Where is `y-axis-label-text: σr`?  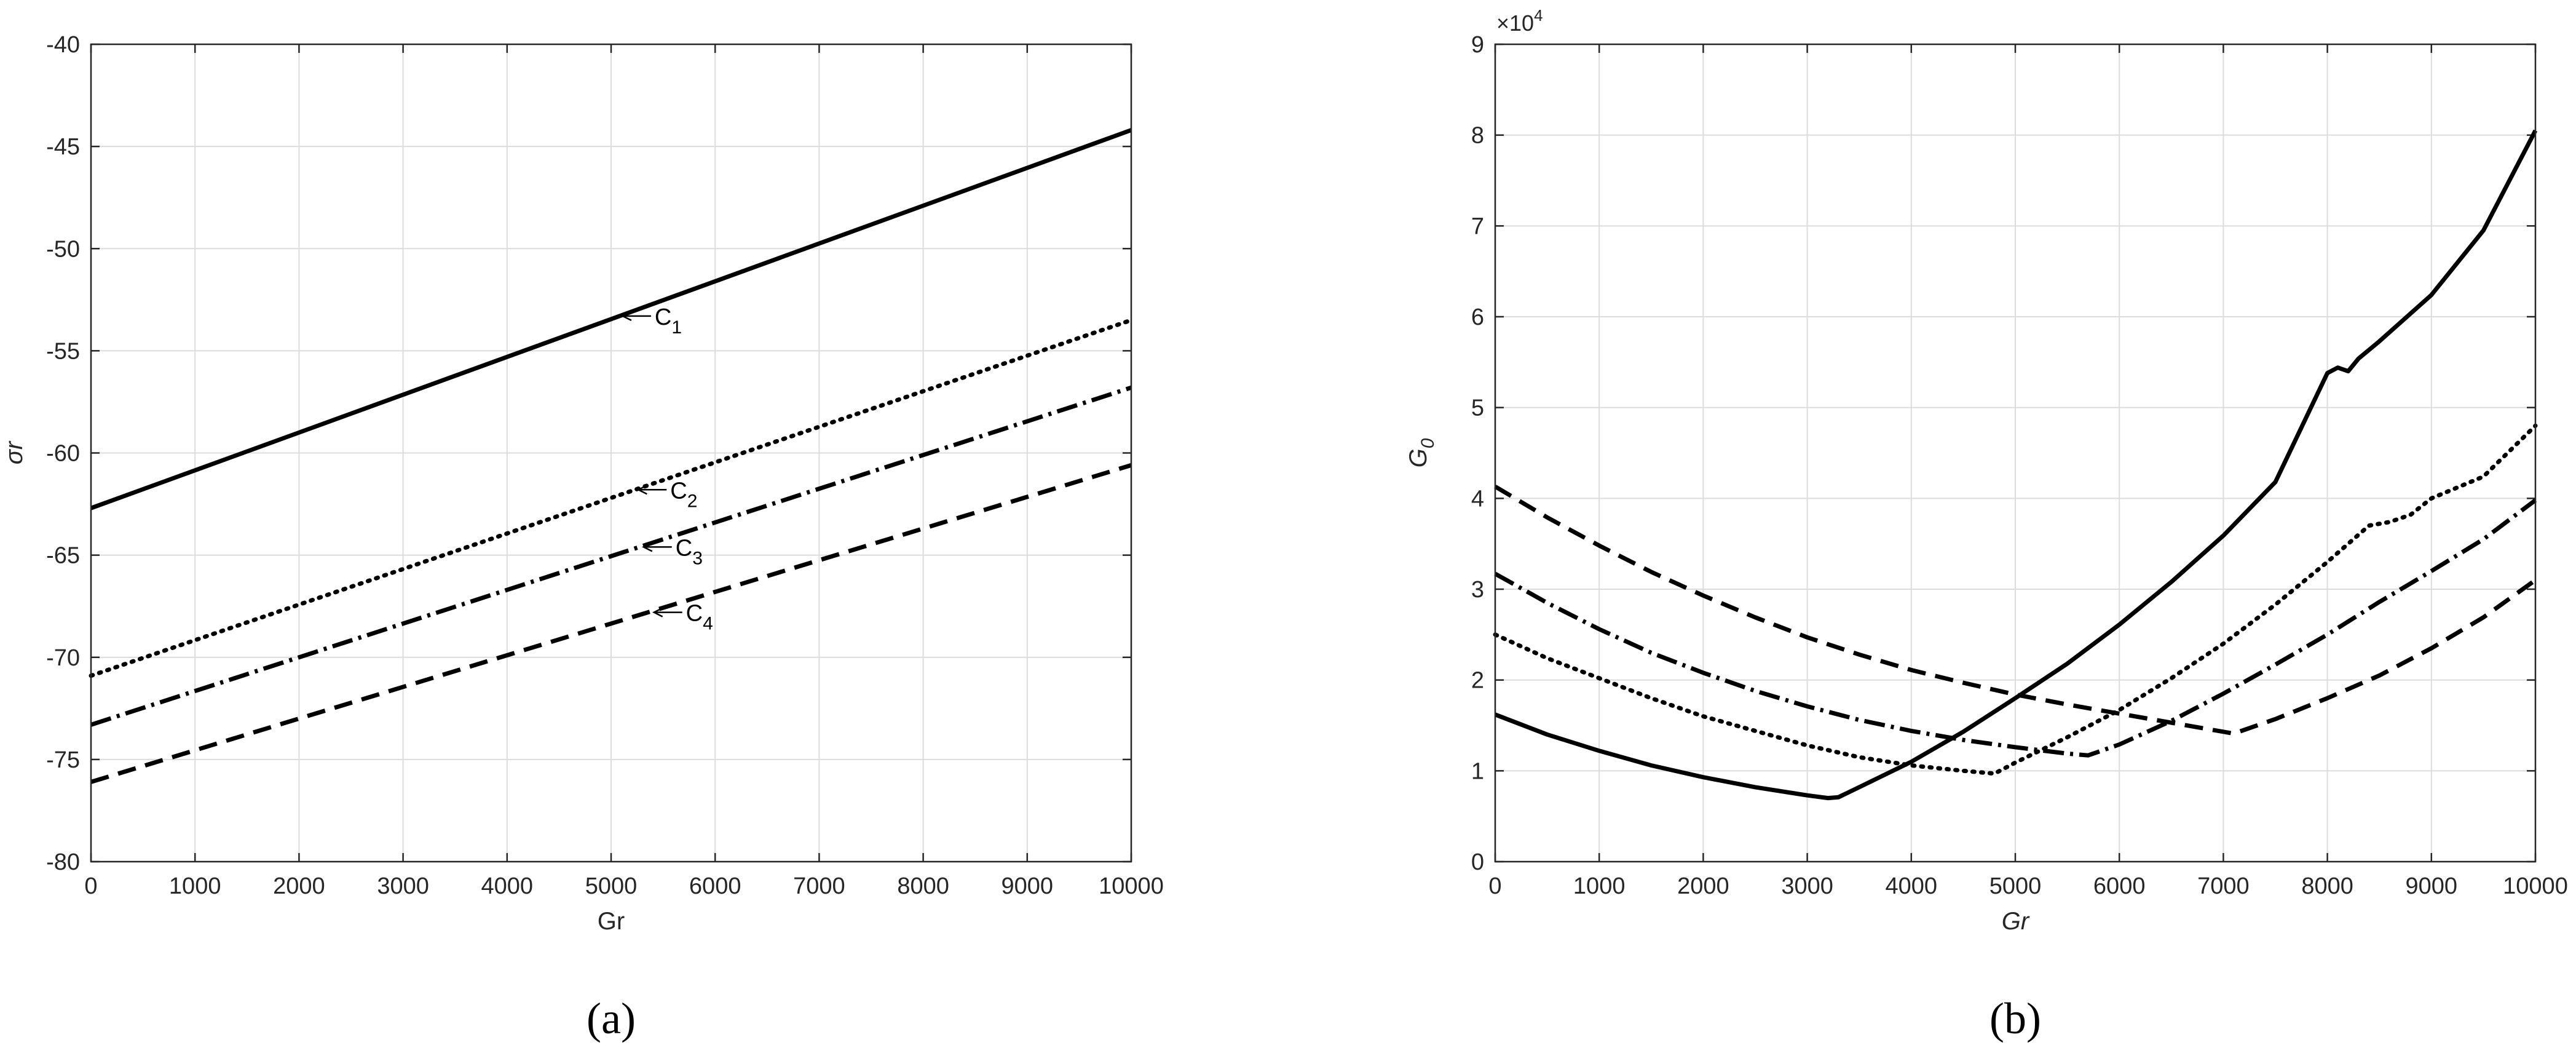
y-axis-label-text: σr is located at coordinates (15, 452).